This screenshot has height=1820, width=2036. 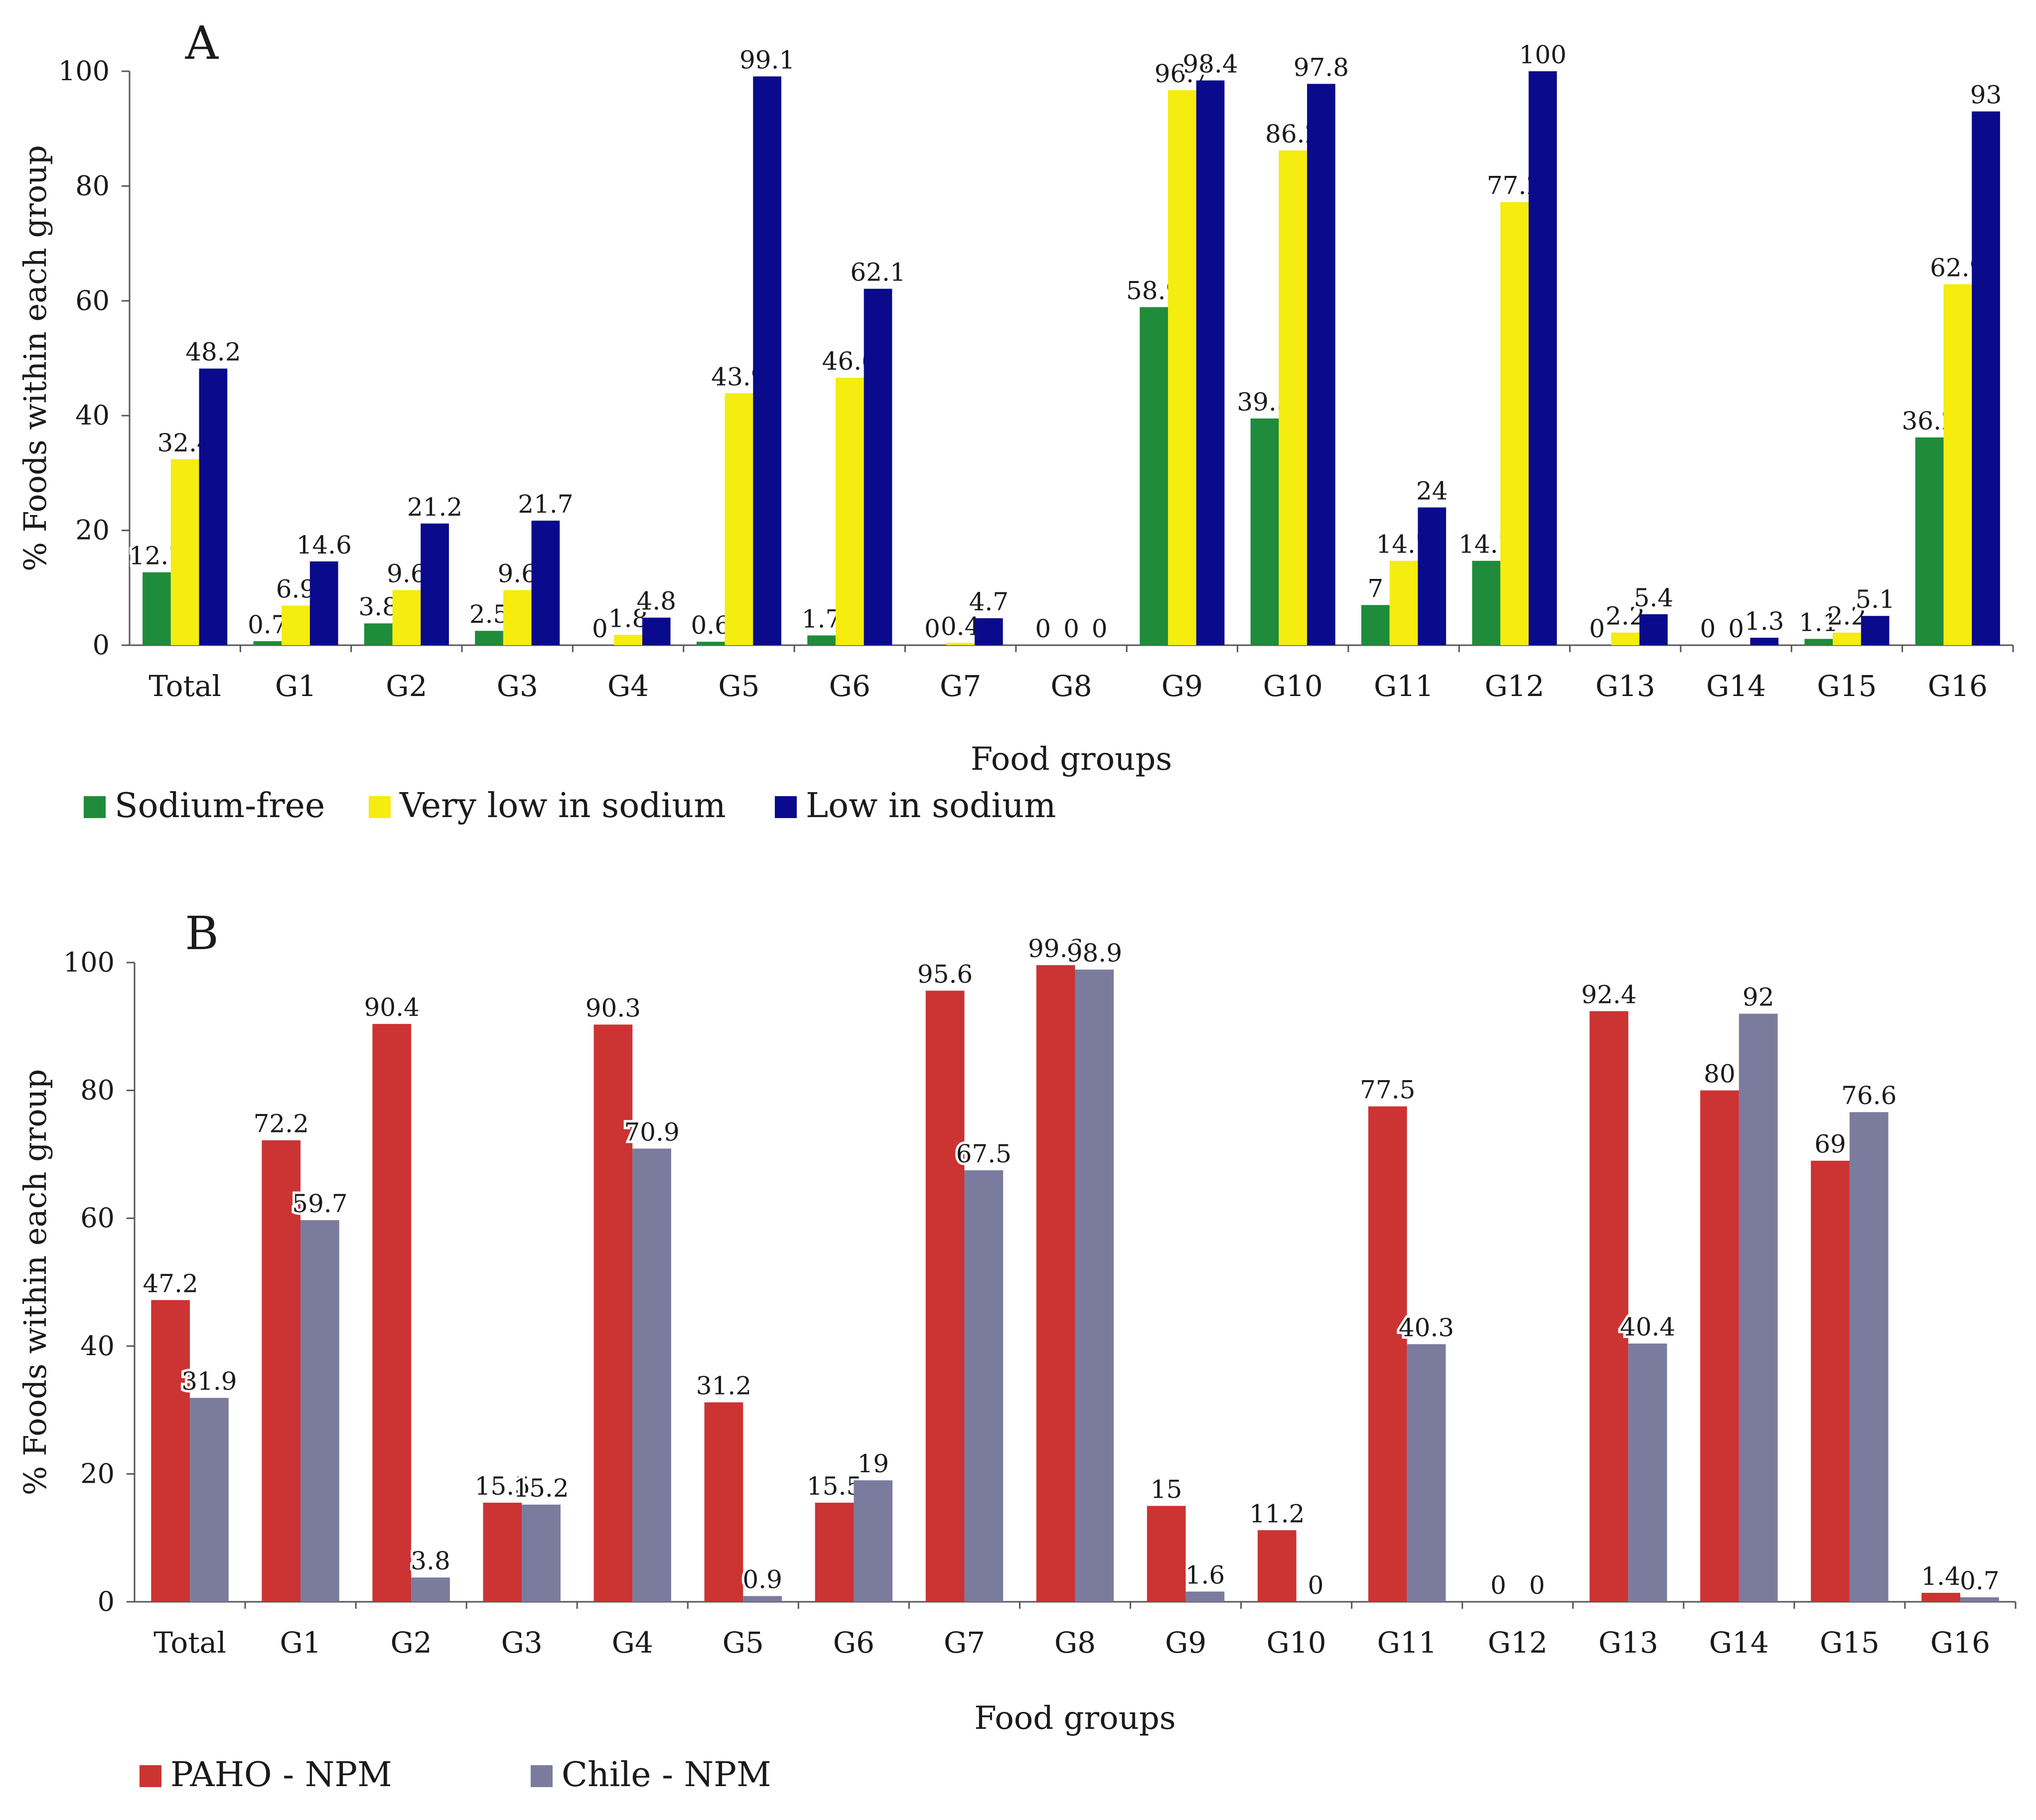 What do you see at coordinates (1648, 1327) in the screenshot?
I see `data-label: 40.4` at bounding box center [1648, 1327].